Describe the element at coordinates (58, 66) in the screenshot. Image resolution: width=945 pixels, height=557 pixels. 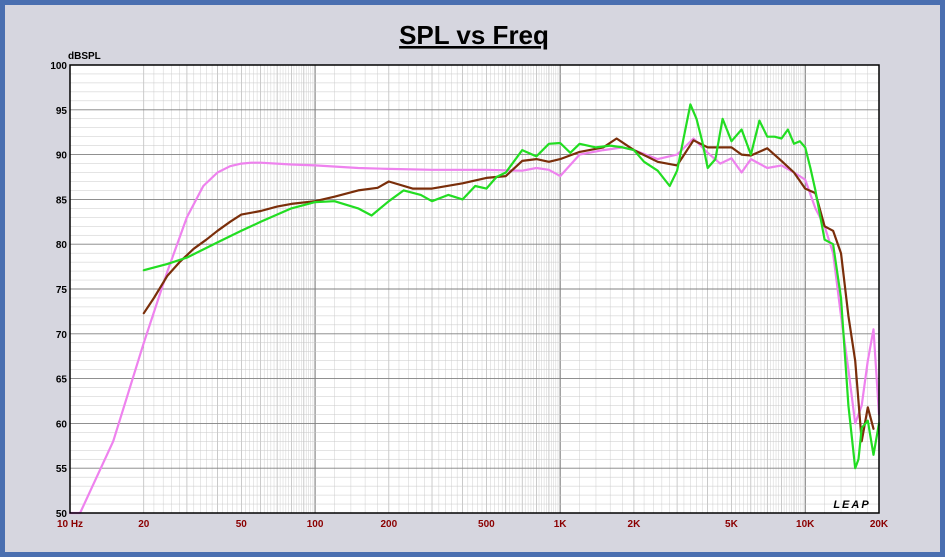
I see `y-tick-label: 100` at that location.